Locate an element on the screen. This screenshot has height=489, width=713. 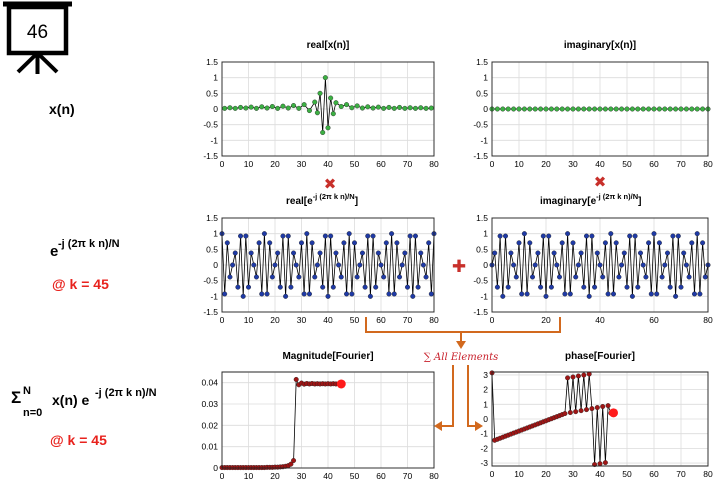
y-tick-label: 0.5 is located at coordinates (212, 93).